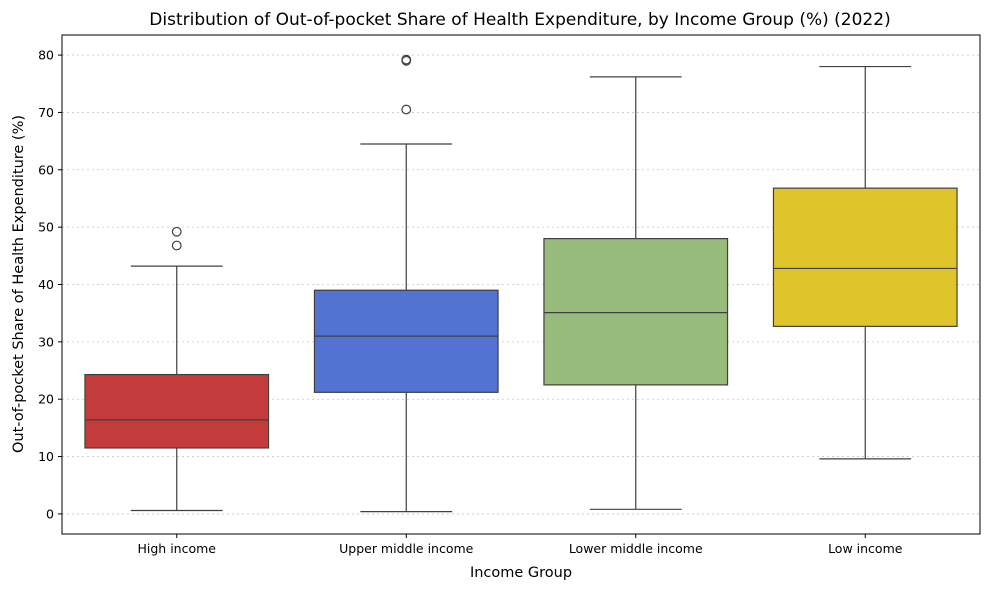 This screenshot has width=989, height=590. What do you see at coordinates (46, 341) in the screenshot?
I see `y-tick-label: 30` at bounding box center [46, 341].